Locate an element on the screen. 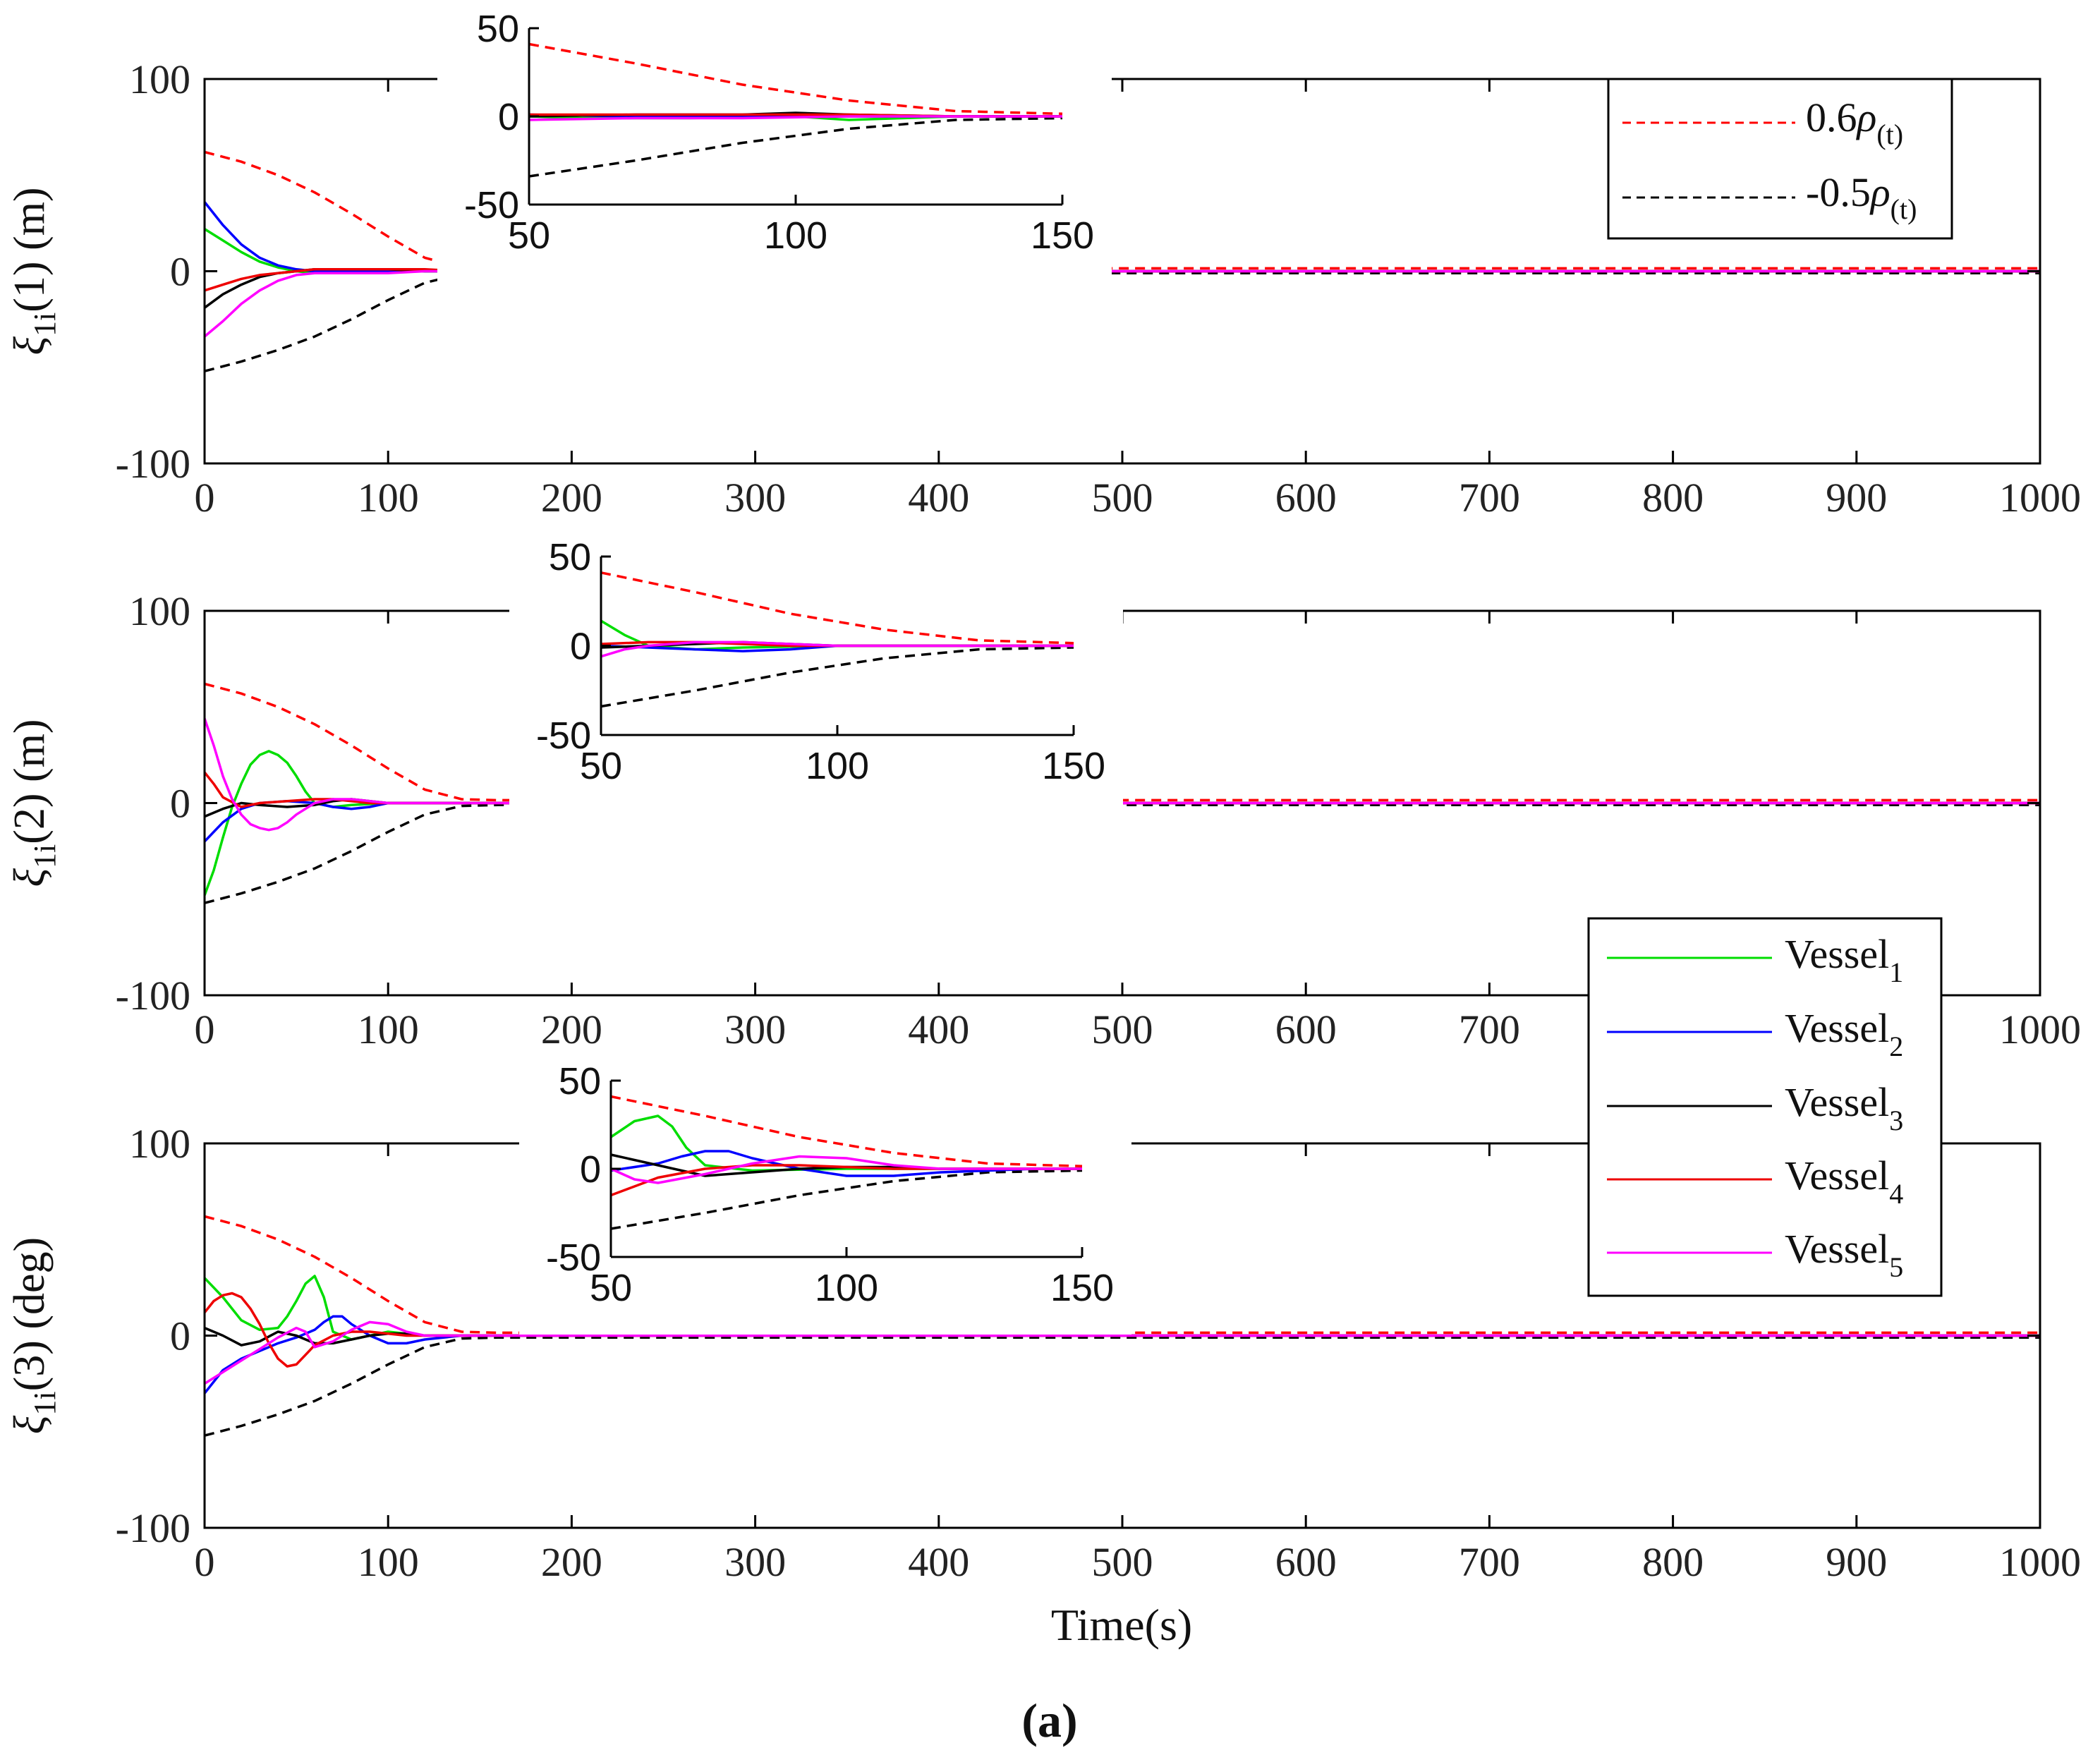  inset-series-vessel2 is located at coordinates (846, 1163).